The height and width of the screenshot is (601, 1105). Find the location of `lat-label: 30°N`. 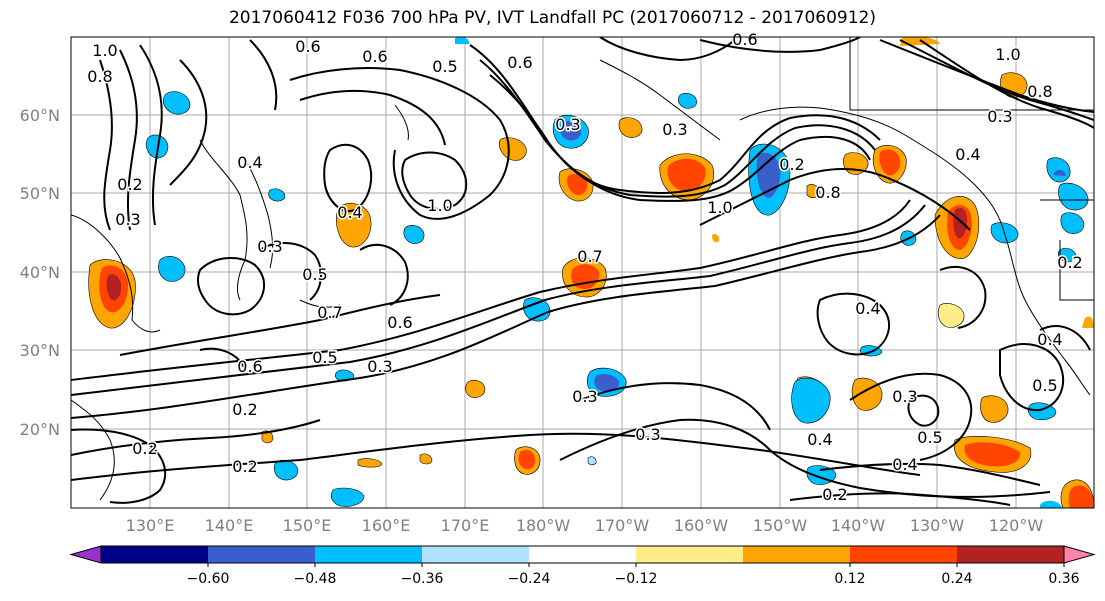

lat-label: 30°N is located at coordinates (40, 350).